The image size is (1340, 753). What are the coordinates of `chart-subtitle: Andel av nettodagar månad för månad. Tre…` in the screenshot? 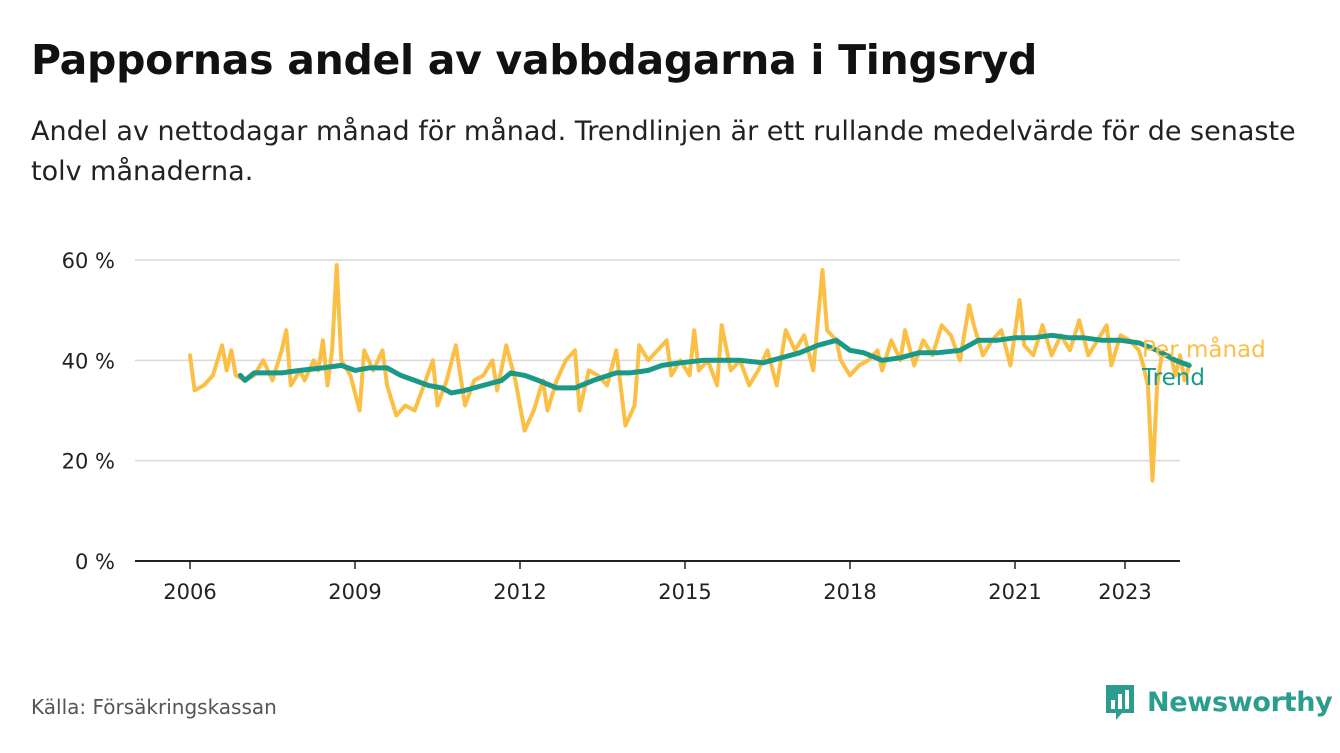 It's located at (663, 151).